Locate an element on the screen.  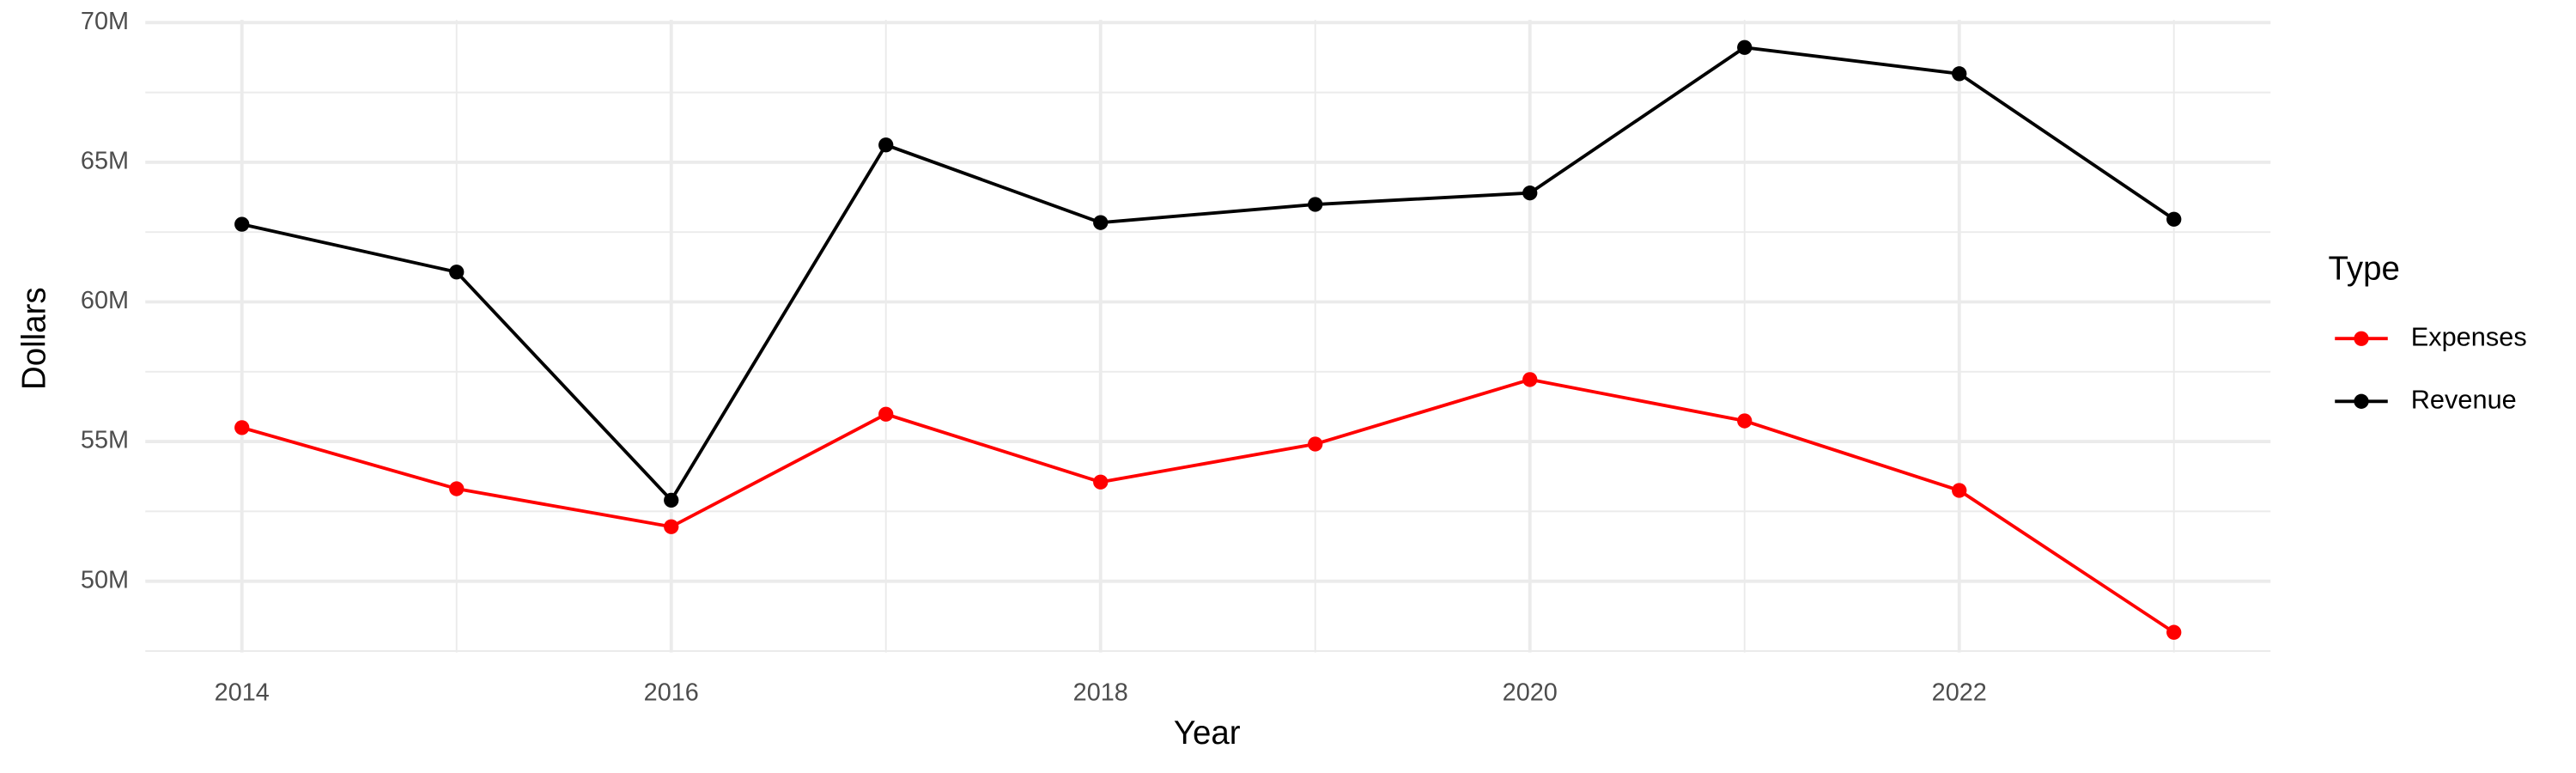
y-tick-label: 55M is located at coordinates (105, 441).